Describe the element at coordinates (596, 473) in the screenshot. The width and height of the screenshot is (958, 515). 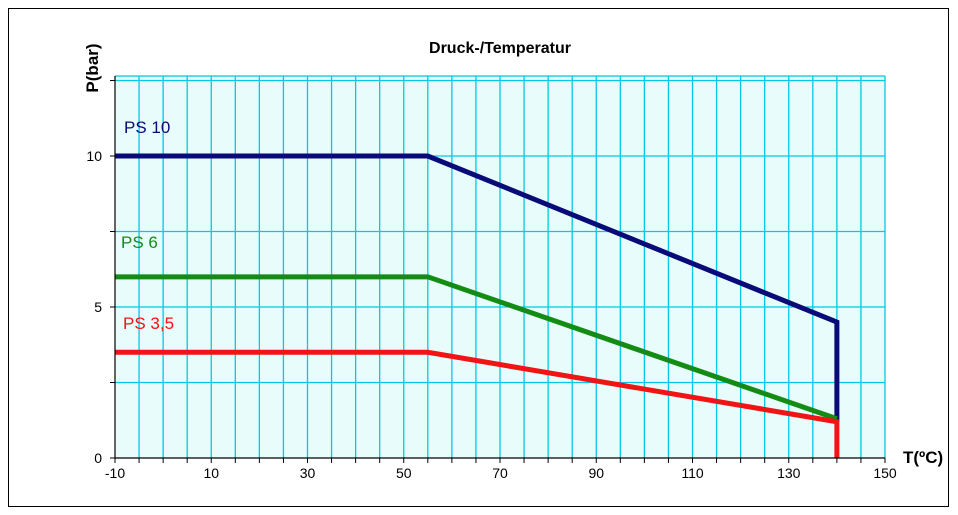
I see `x-tick-label: 90` at that location.